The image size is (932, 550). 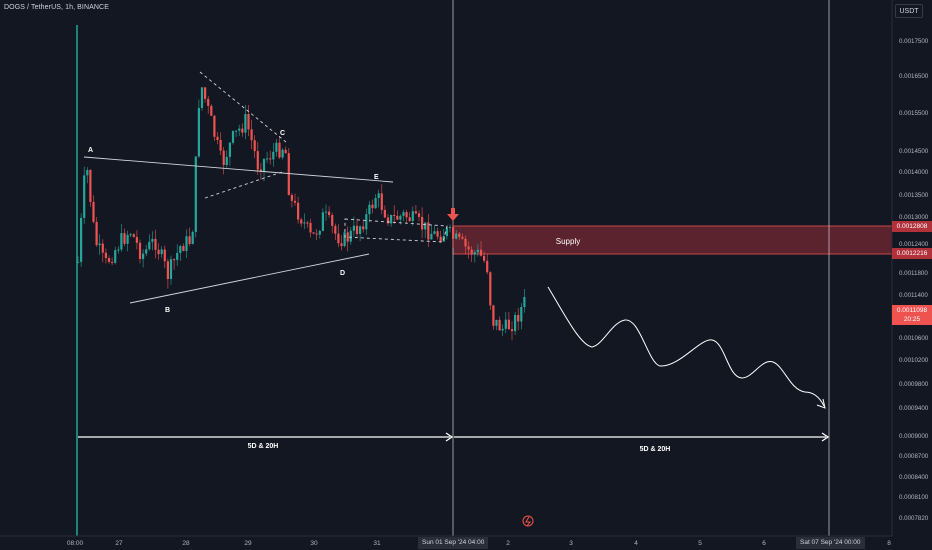 I want to click on lightning-icon, so click(x=528, y=521).